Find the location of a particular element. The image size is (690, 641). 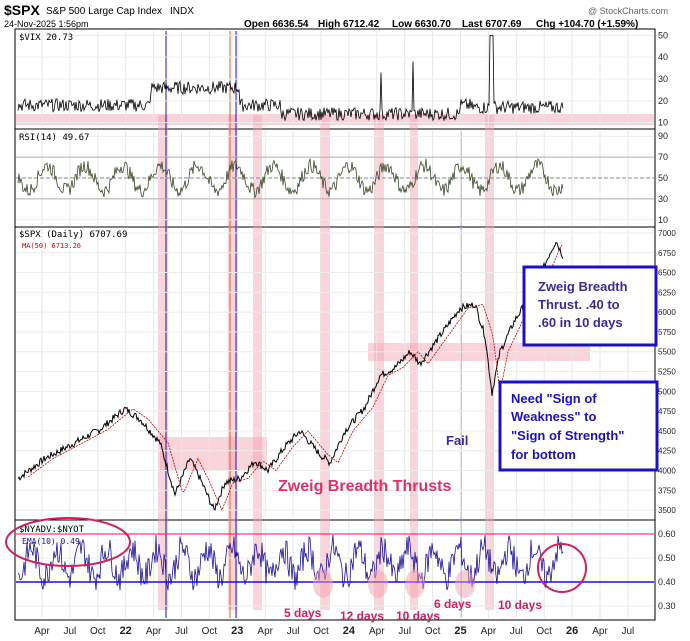

y-tick-label: 4750 is located at coordinates (667, 411).